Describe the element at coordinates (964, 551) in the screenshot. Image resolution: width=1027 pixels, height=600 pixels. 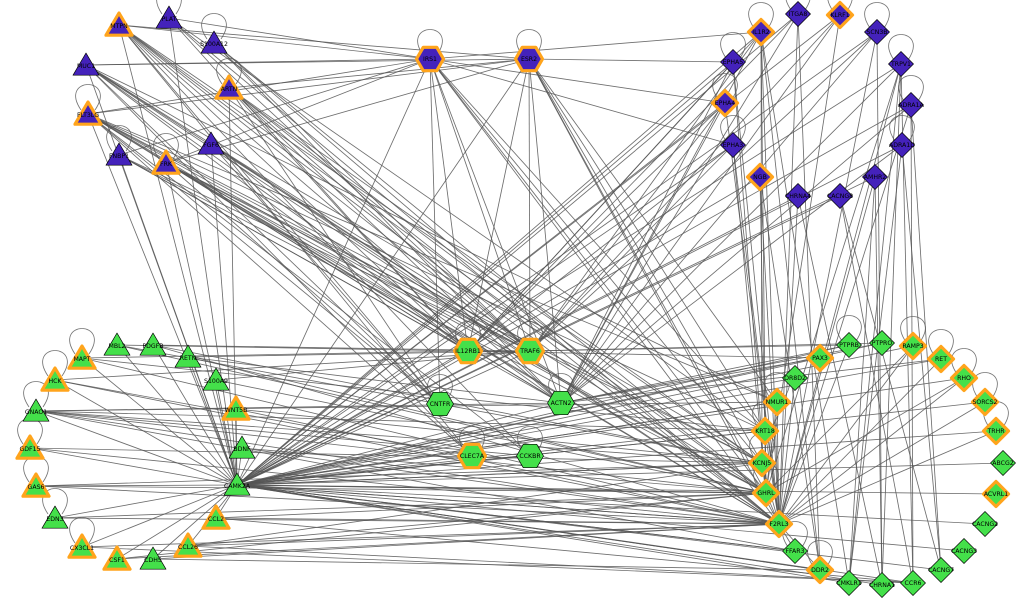
I see `network-node-cacng3` at that location.